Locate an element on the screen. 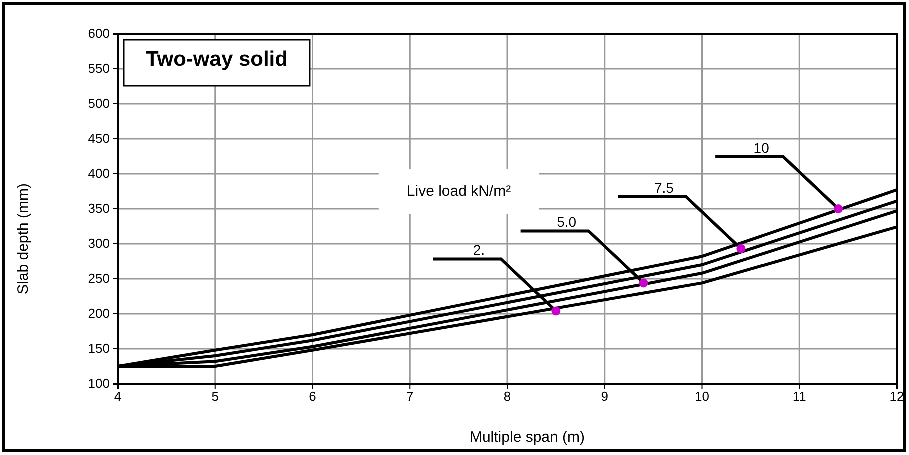 The image size is (909, 455). x-tick-label: 8 is located at coordinates (508, 396).